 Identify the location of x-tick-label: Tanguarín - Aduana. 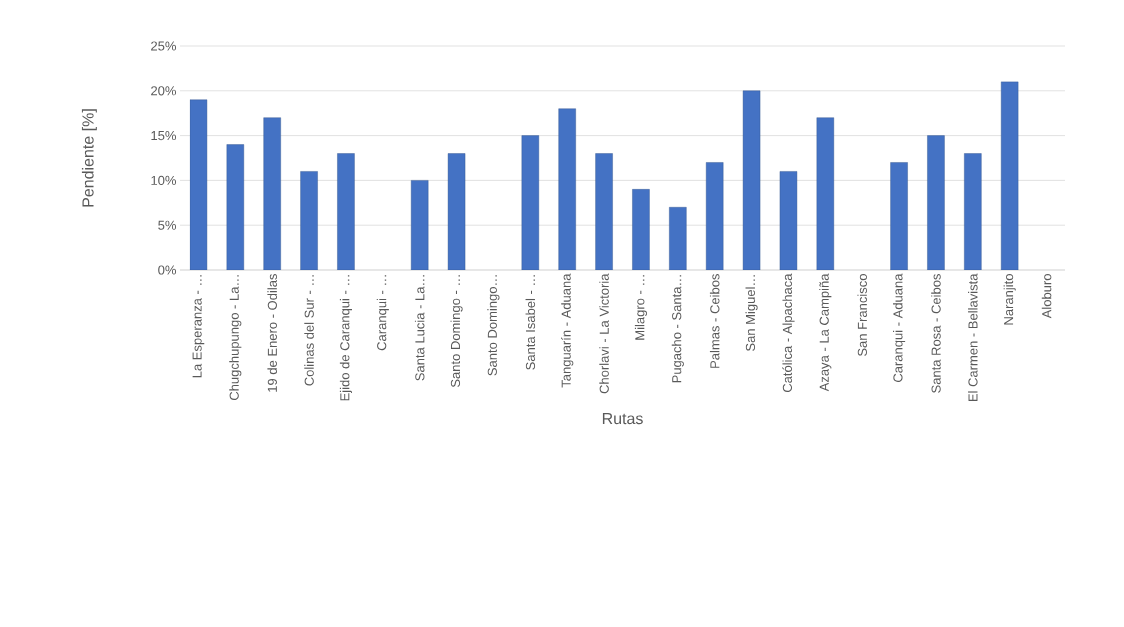
(567, 330).